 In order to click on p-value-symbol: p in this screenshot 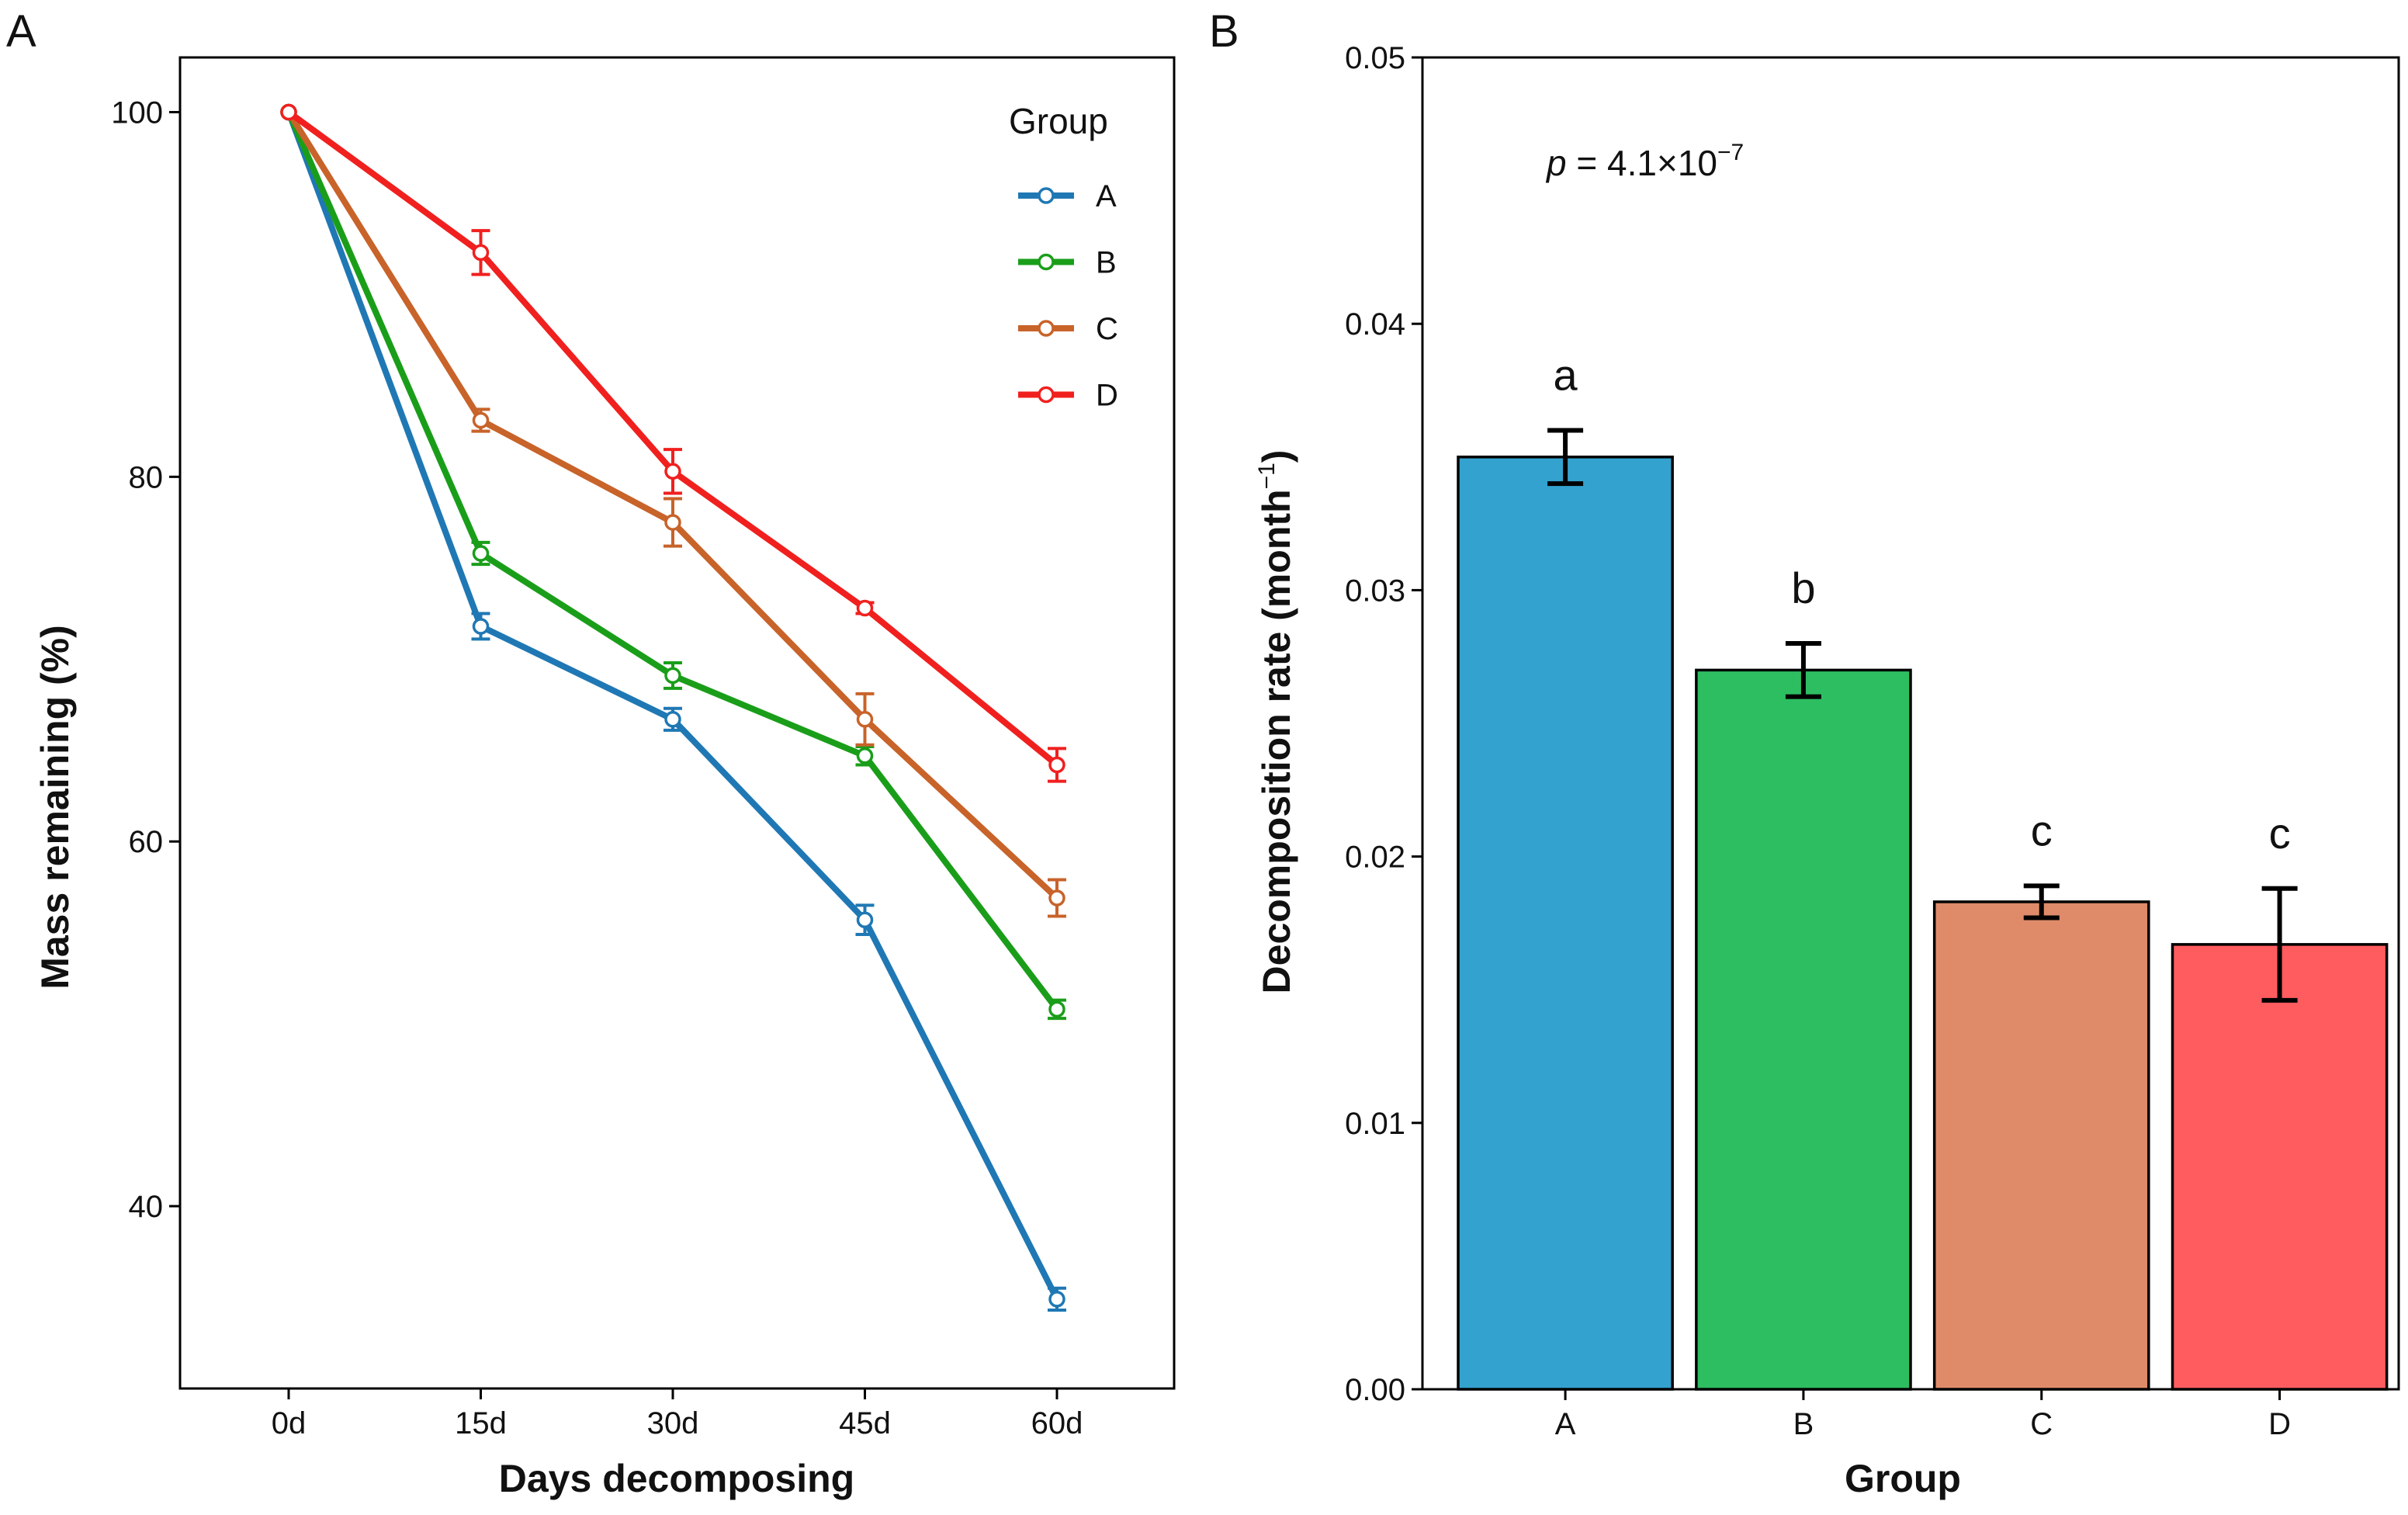, I will do `click(1556, 163)`.